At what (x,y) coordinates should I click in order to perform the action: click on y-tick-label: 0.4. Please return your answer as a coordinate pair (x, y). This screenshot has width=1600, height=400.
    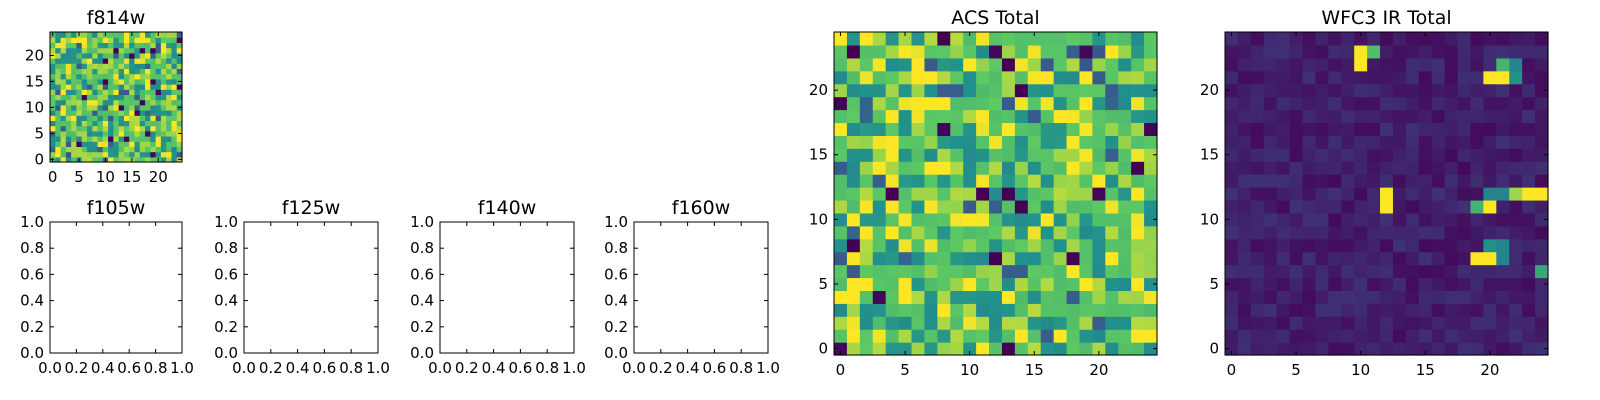
    Looking at the image, I should click on (32, 301).